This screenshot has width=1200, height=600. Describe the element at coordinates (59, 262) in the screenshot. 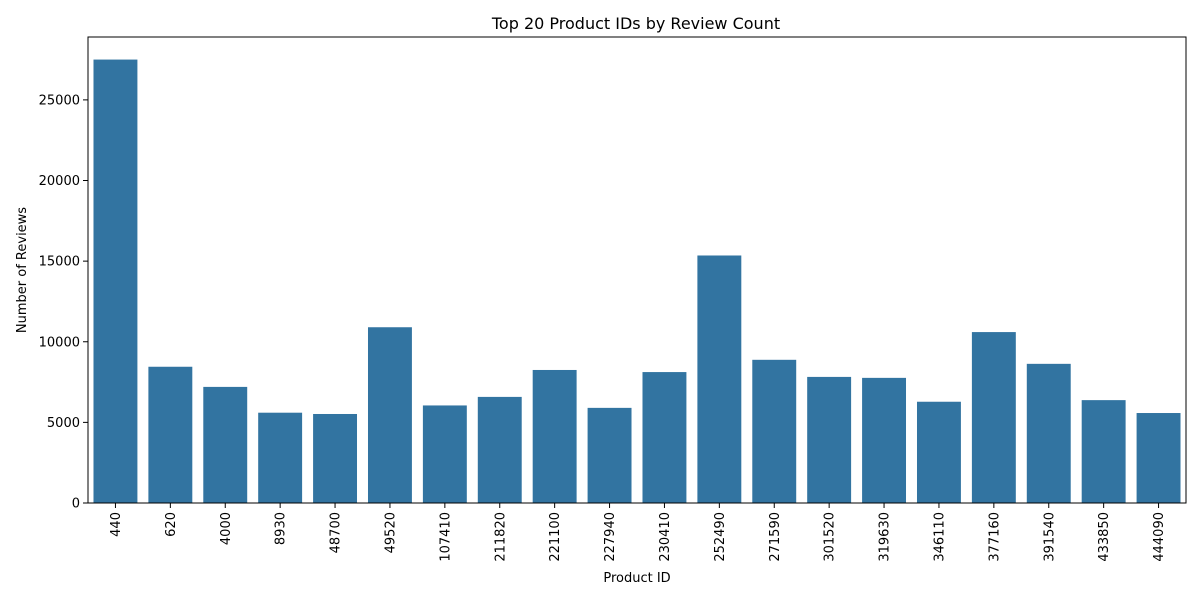

I see `y-tick-label: 15000` at that location.